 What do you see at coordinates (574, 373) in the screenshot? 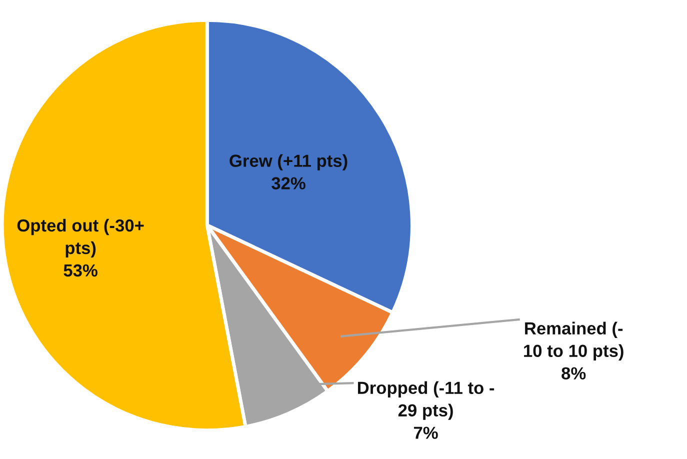
I see `data-label: 8%` at bounding box center [574, 373].